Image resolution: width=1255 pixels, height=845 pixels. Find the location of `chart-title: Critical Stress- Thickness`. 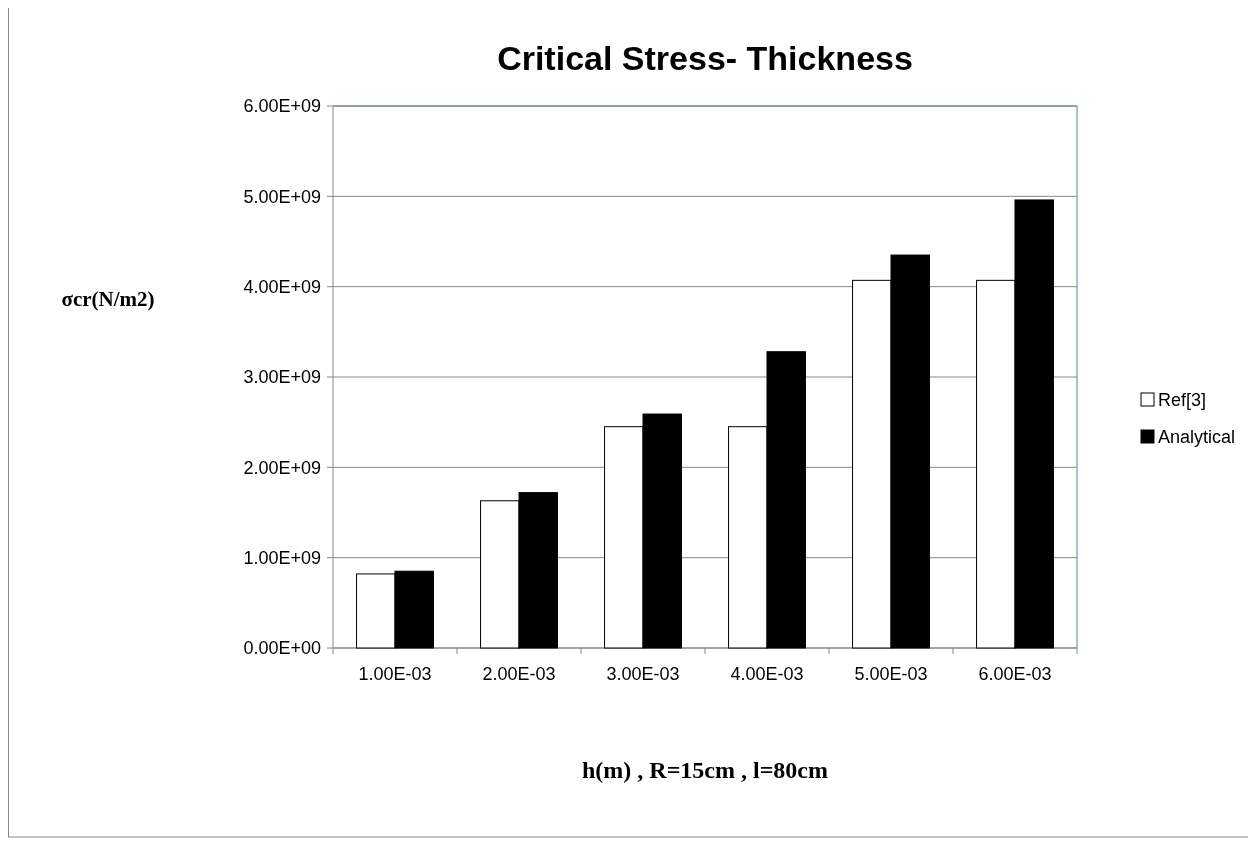

chart-title: Critical Stress- Thickness is located at coordinates (705, 58).